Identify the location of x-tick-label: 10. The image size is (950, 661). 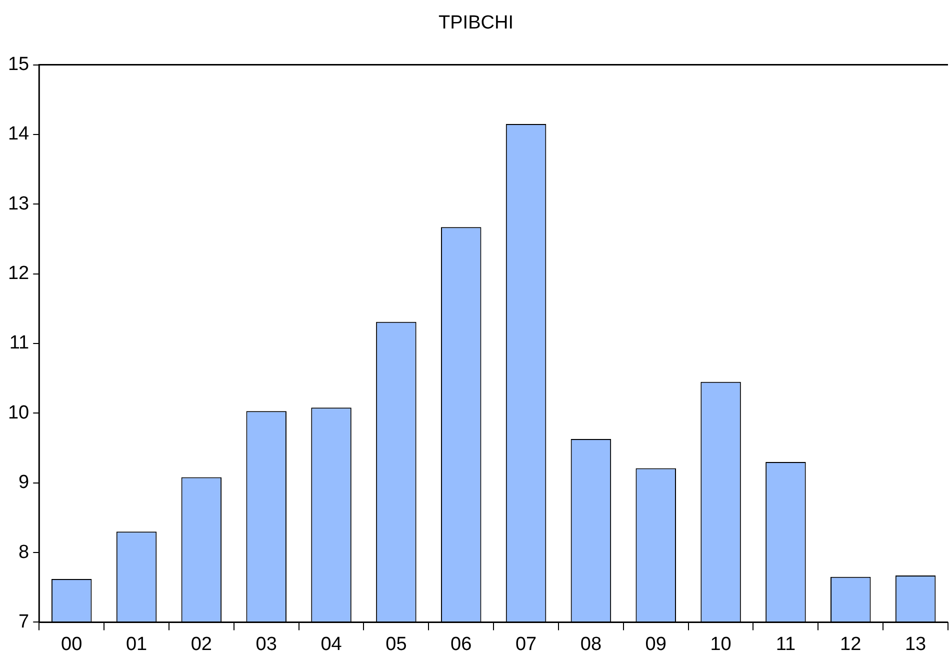
(721, 644).